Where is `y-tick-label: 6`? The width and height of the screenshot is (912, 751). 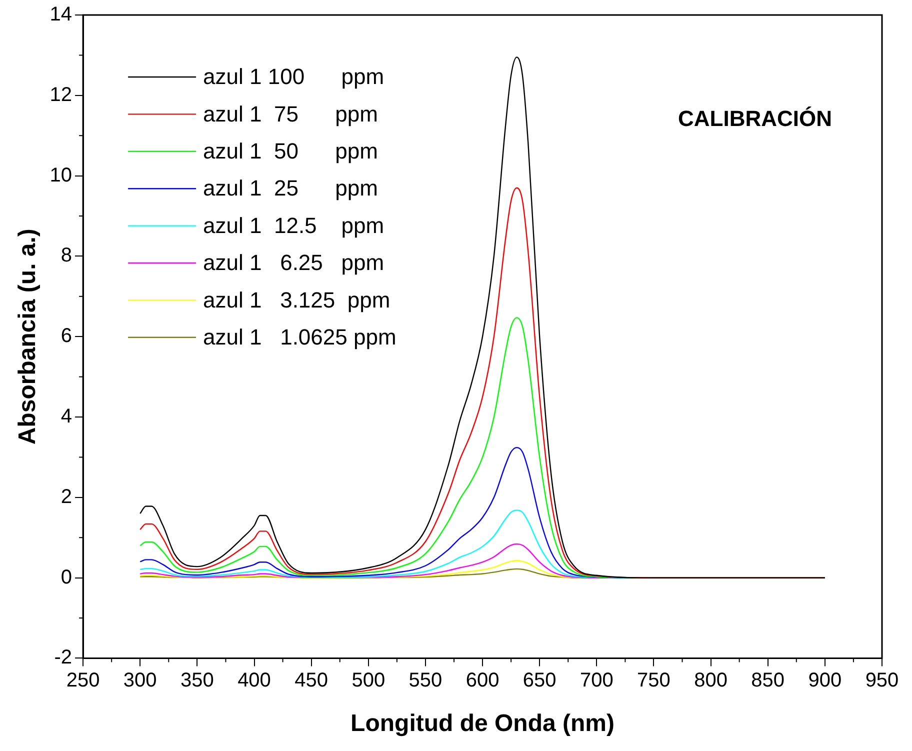 y-tick-label: 6 is located at coordinates (66, 336).